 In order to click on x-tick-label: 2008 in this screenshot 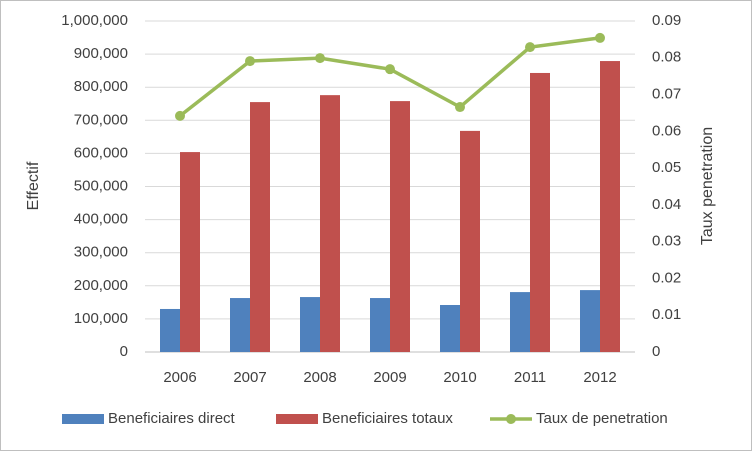, I will do `click(319, 377)`.